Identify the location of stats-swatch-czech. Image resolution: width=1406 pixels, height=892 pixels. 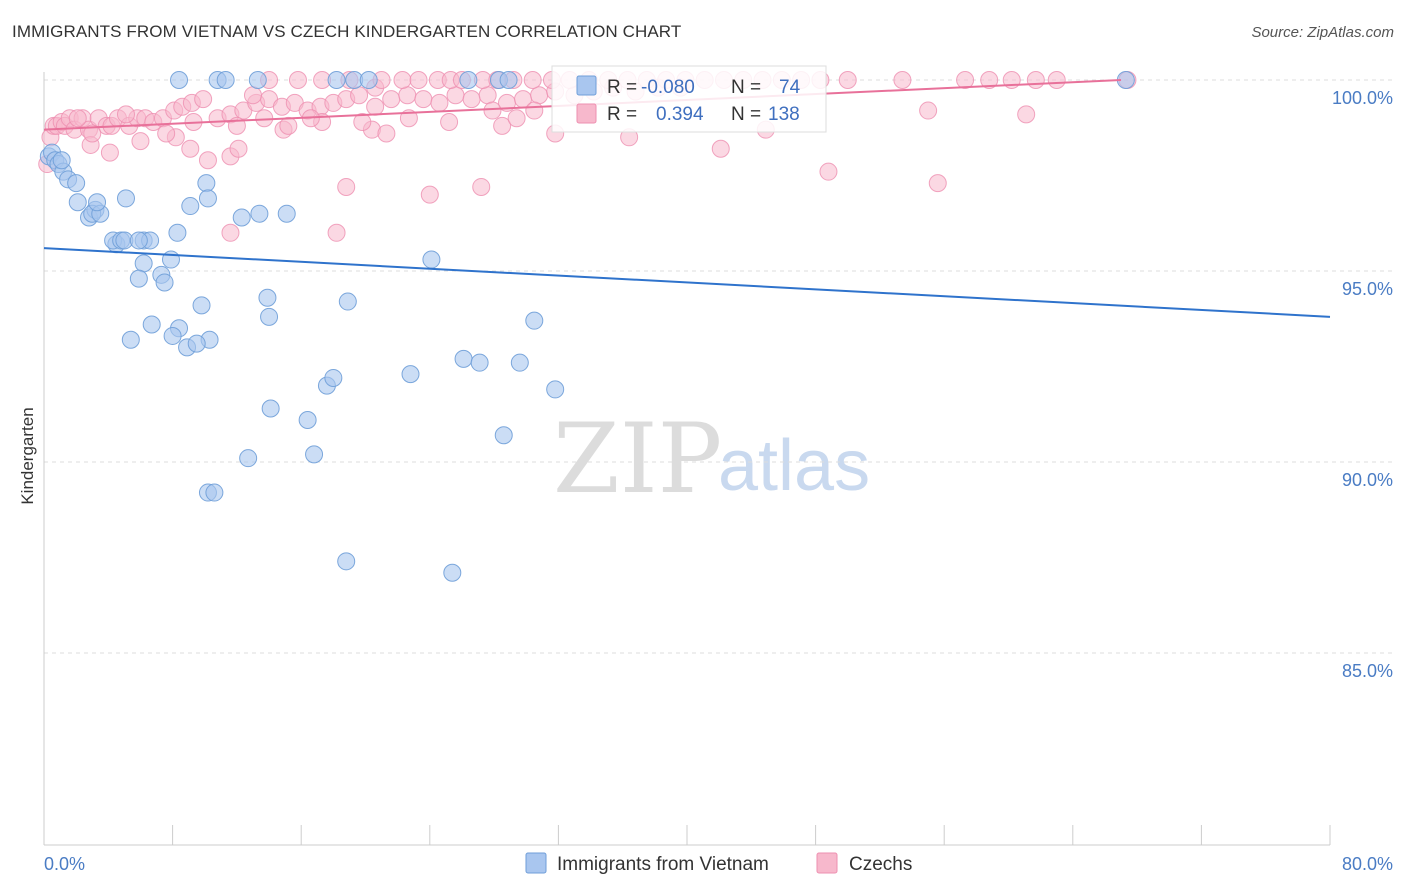
(586, 113).